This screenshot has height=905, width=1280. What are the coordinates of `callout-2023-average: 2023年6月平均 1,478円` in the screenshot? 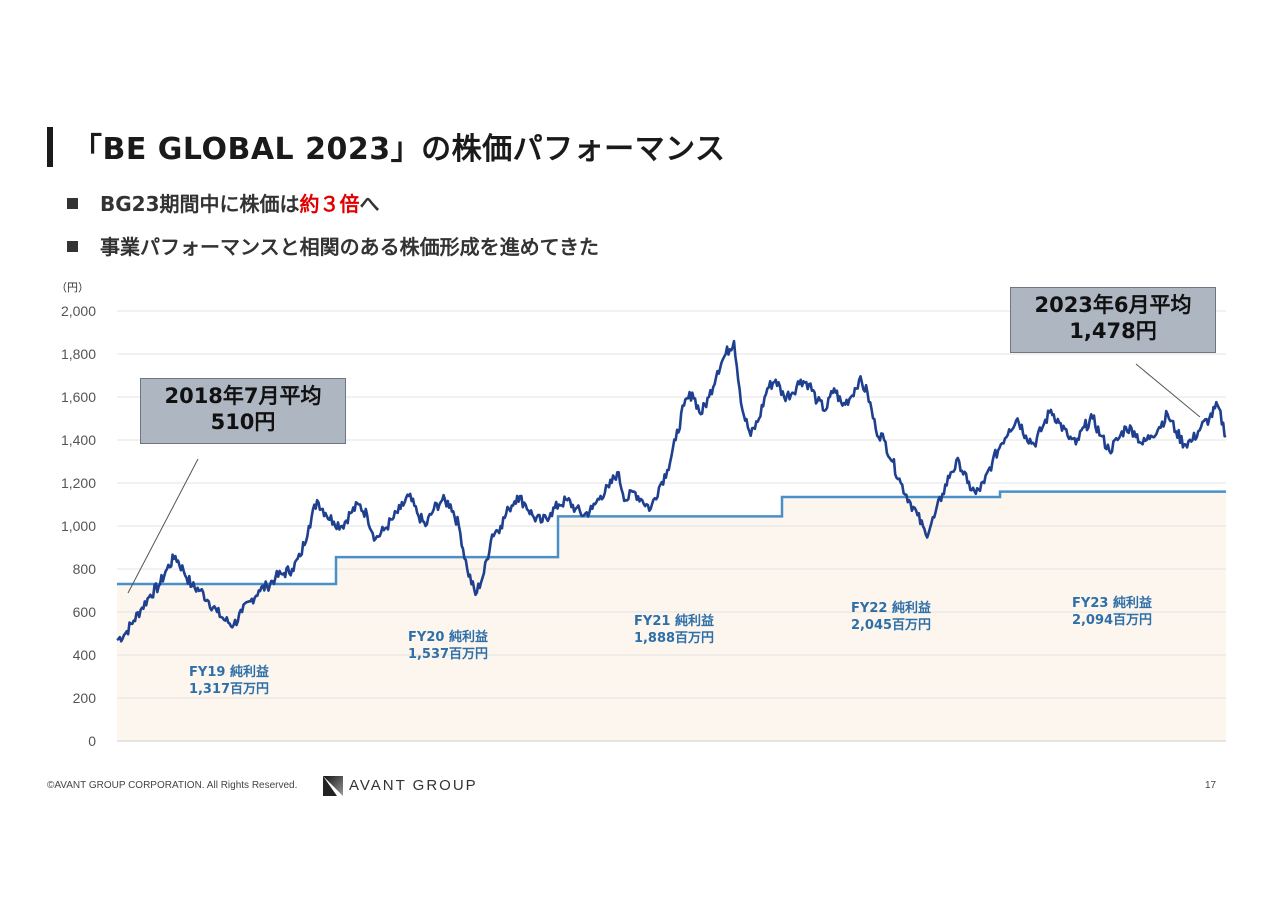 It's located at (1113, 320).